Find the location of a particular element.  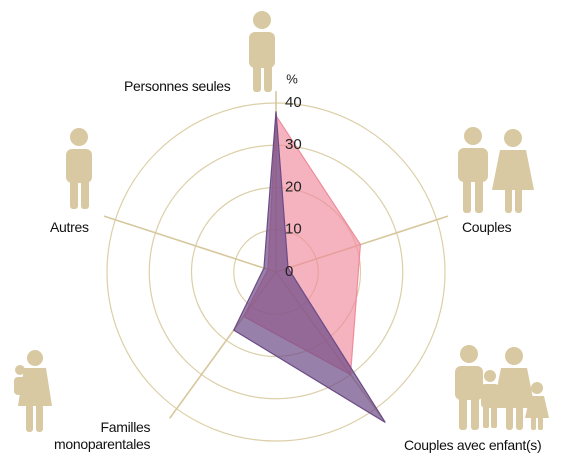

category-label: Autres is located at coordinates (69, 227).